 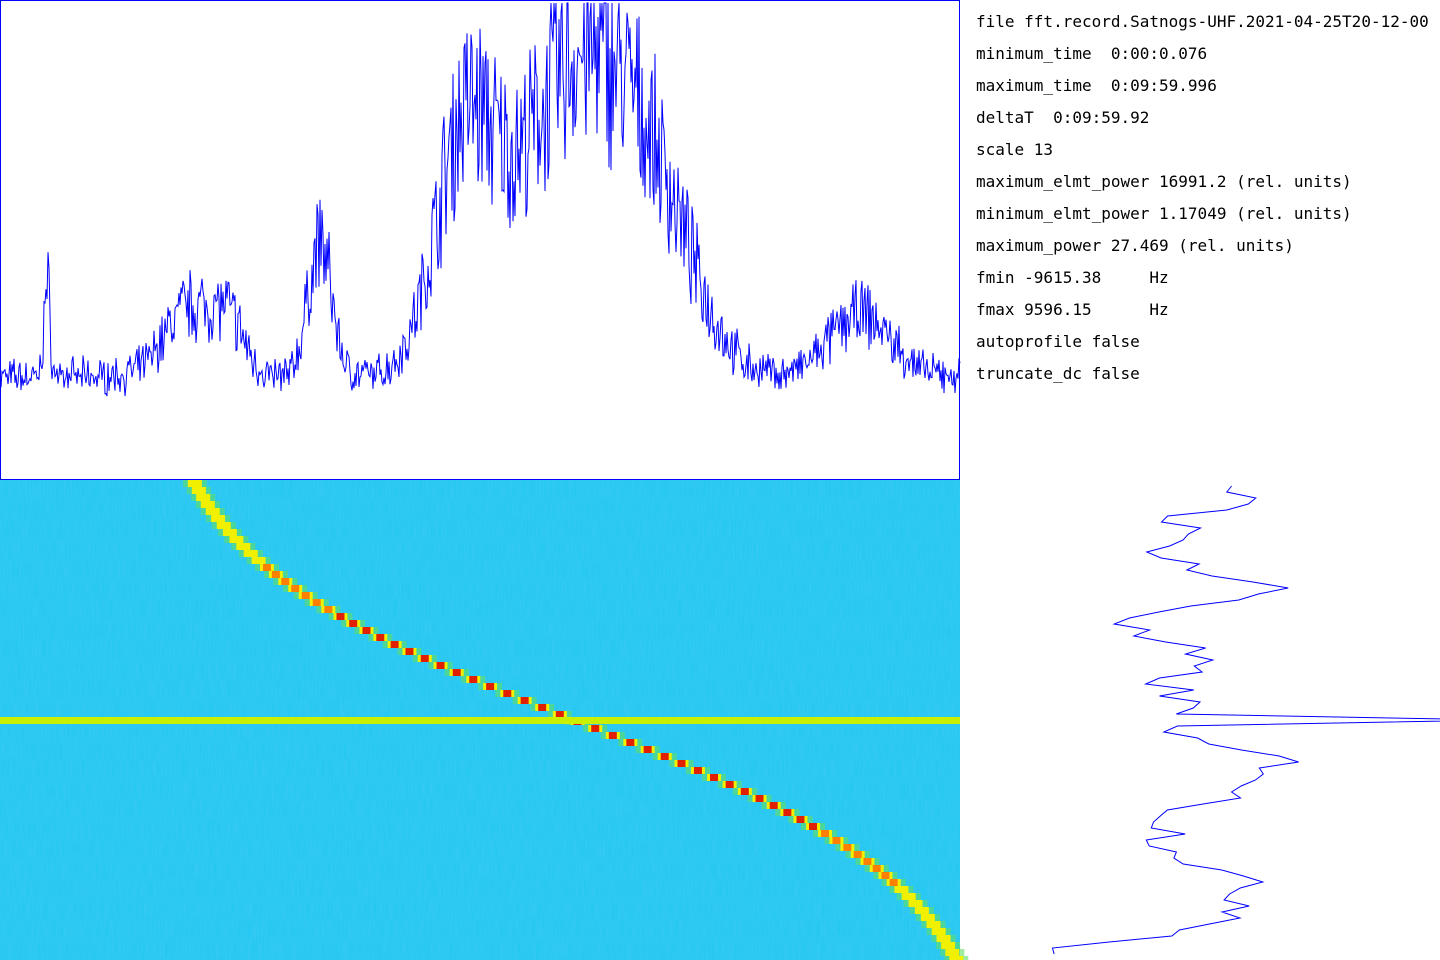 I want to click on time-profile-line, so click(x=1245, y=720).